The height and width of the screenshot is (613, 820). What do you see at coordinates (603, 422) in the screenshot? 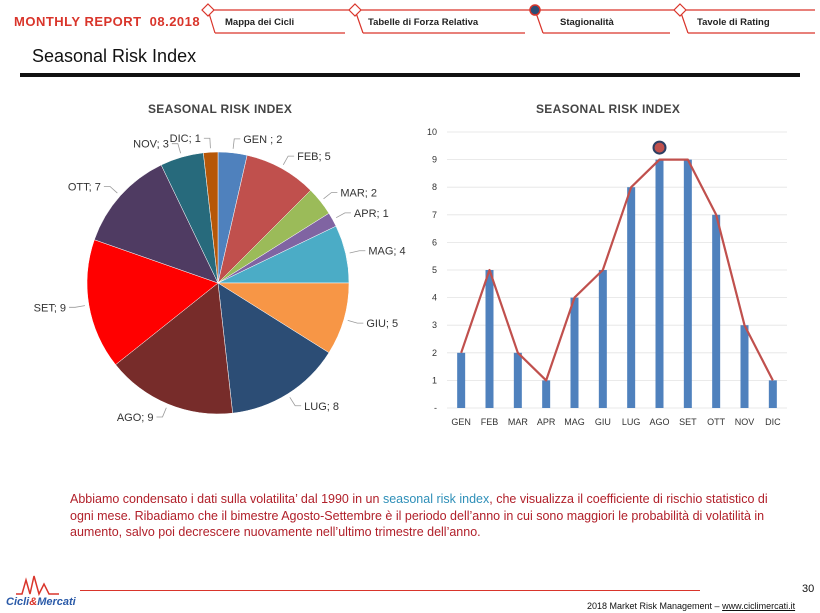
I see `bar-xtick-label: GIU` at bounding box center [603, 422].